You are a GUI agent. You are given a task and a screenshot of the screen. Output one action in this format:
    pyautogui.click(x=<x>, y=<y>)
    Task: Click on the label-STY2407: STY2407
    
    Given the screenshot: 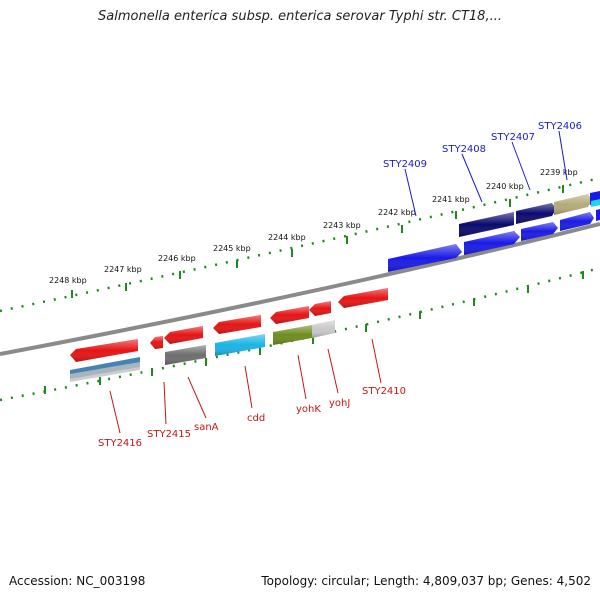 What is the action you would take?
    pyautogui.click(x=513, y=137)
    